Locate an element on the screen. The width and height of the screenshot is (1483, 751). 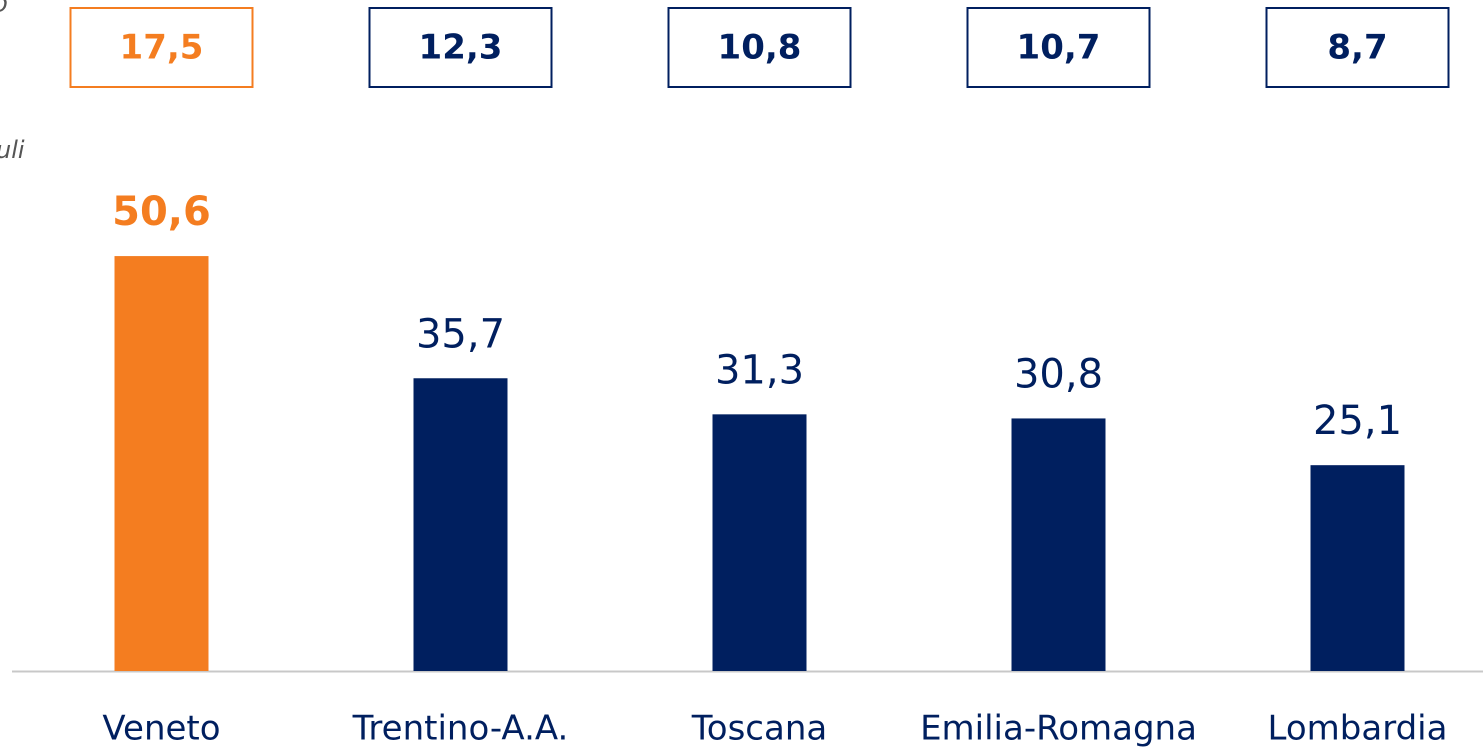
x-tick-label: Veneto is located at coordinates (161, 729).